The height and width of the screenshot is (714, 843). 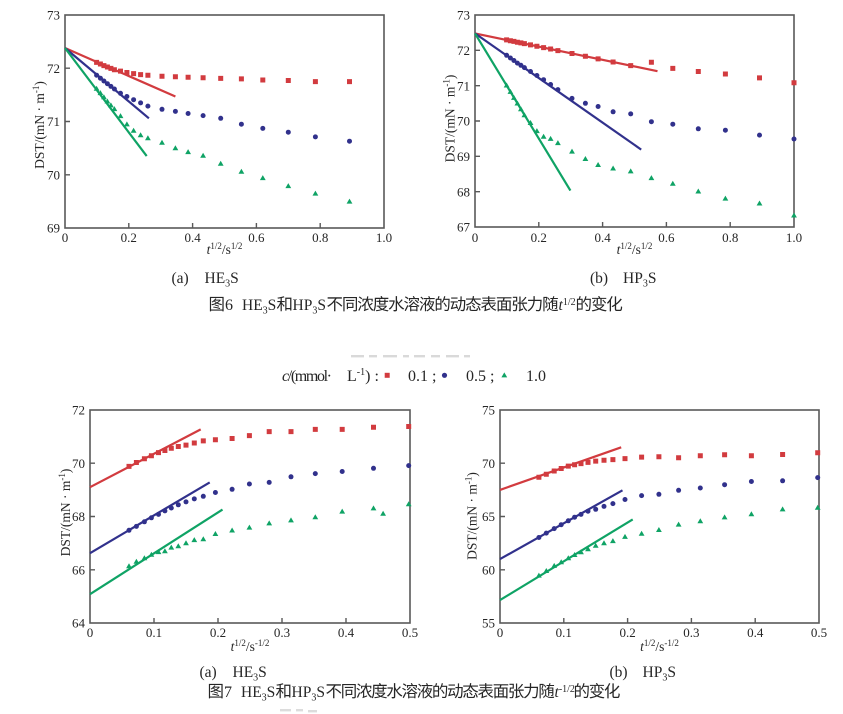 I want to click on svg-text: 6, so click(x=229, y=305).